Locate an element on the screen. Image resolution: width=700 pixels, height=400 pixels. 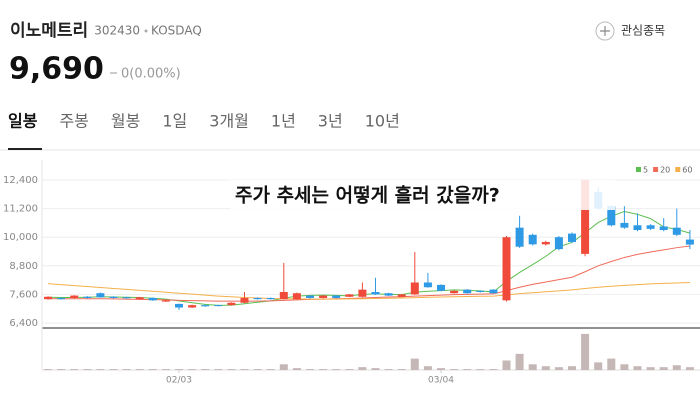
tab: 3년 is located at coordinates (330, 121).